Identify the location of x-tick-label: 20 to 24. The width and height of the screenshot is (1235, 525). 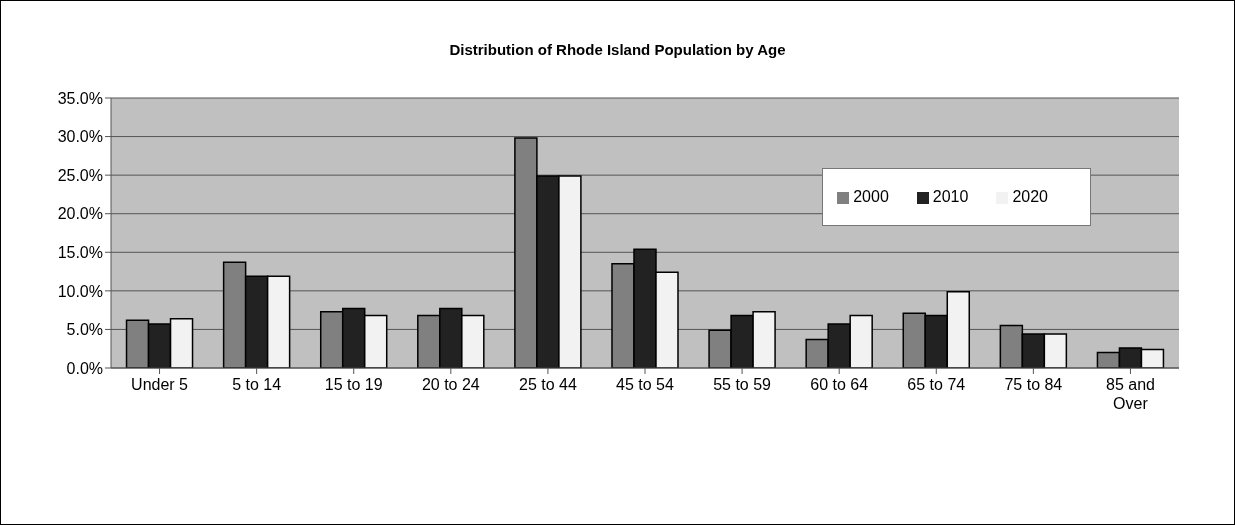
(450, 384).